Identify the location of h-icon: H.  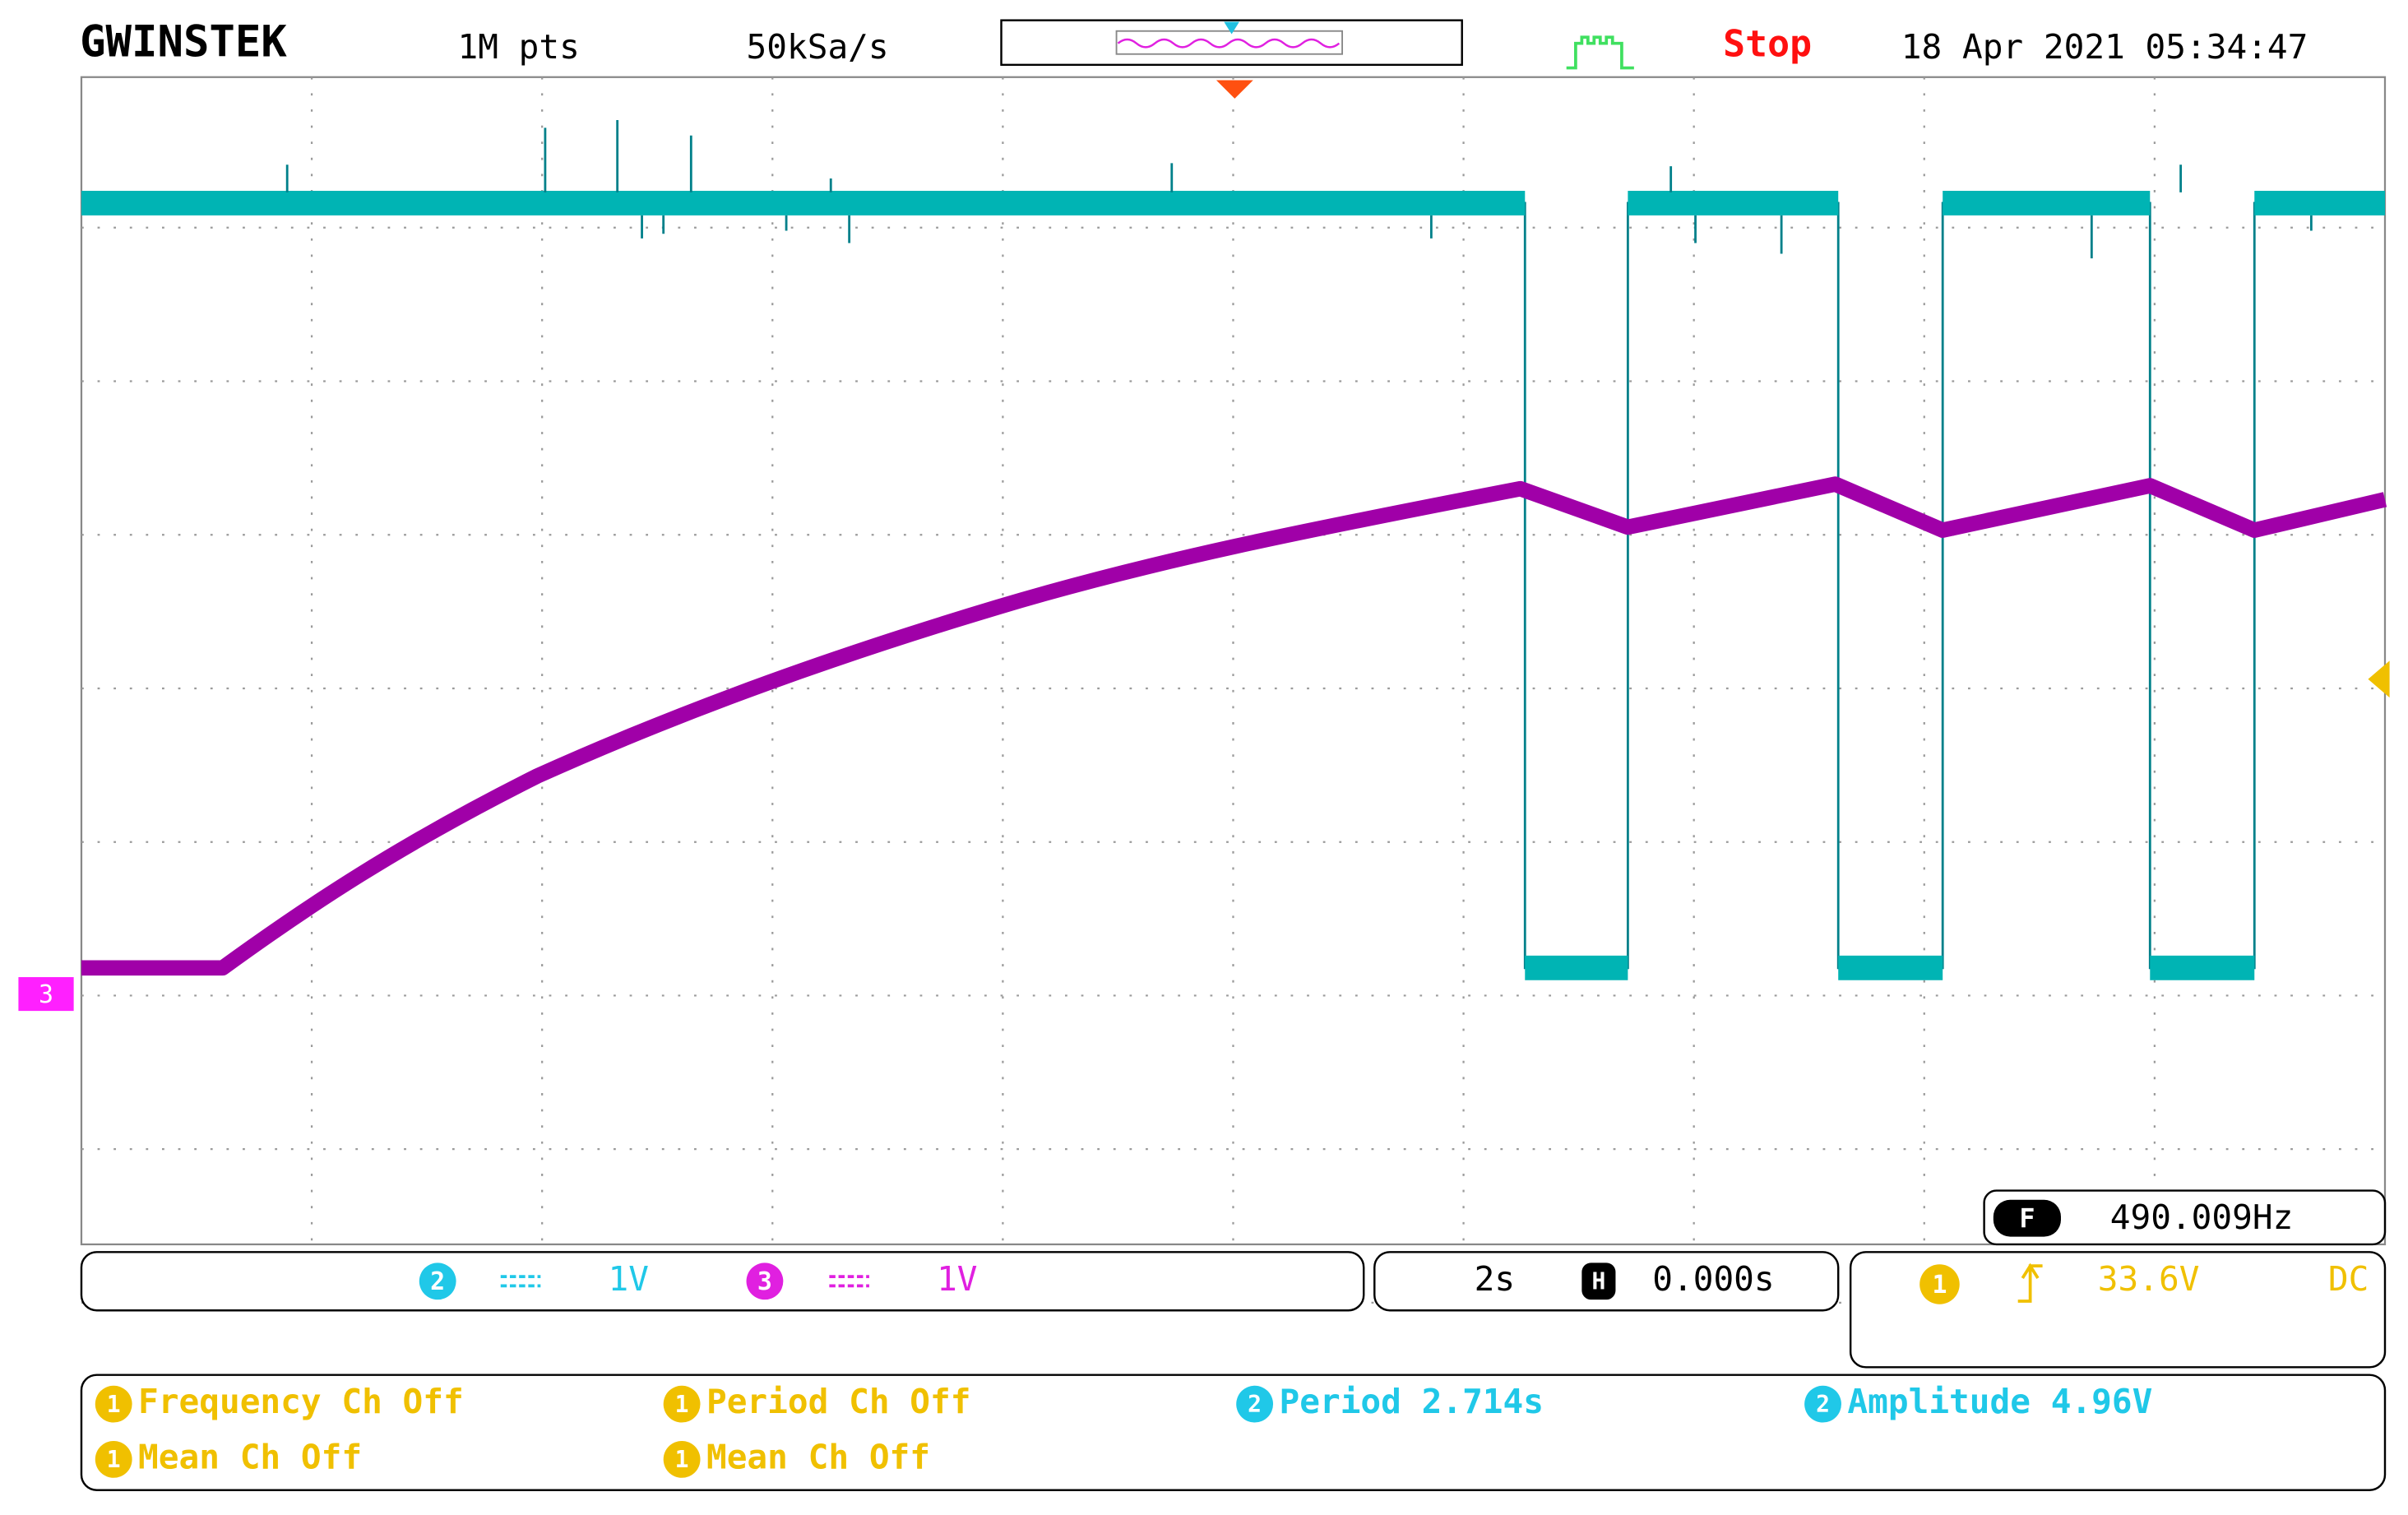
(1598, 1281).